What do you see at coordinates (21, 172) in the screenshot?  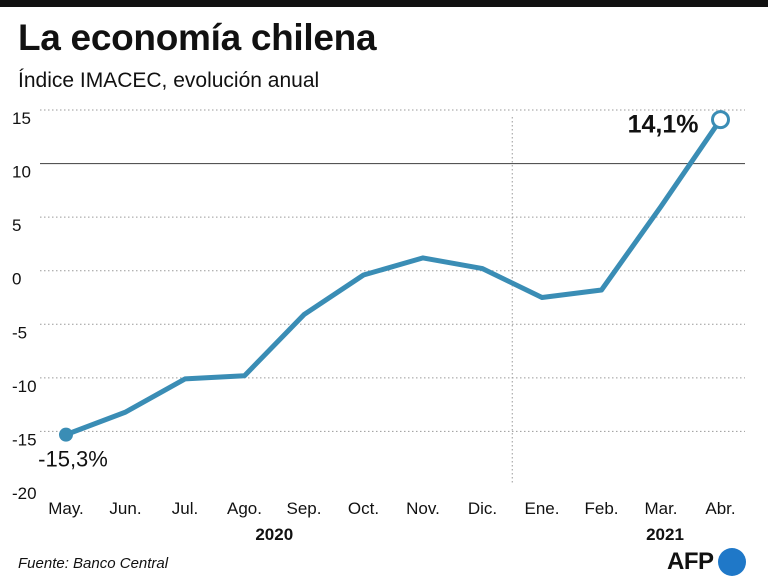 I see `y-tick-label: 10` at bounding box center [21, 172].